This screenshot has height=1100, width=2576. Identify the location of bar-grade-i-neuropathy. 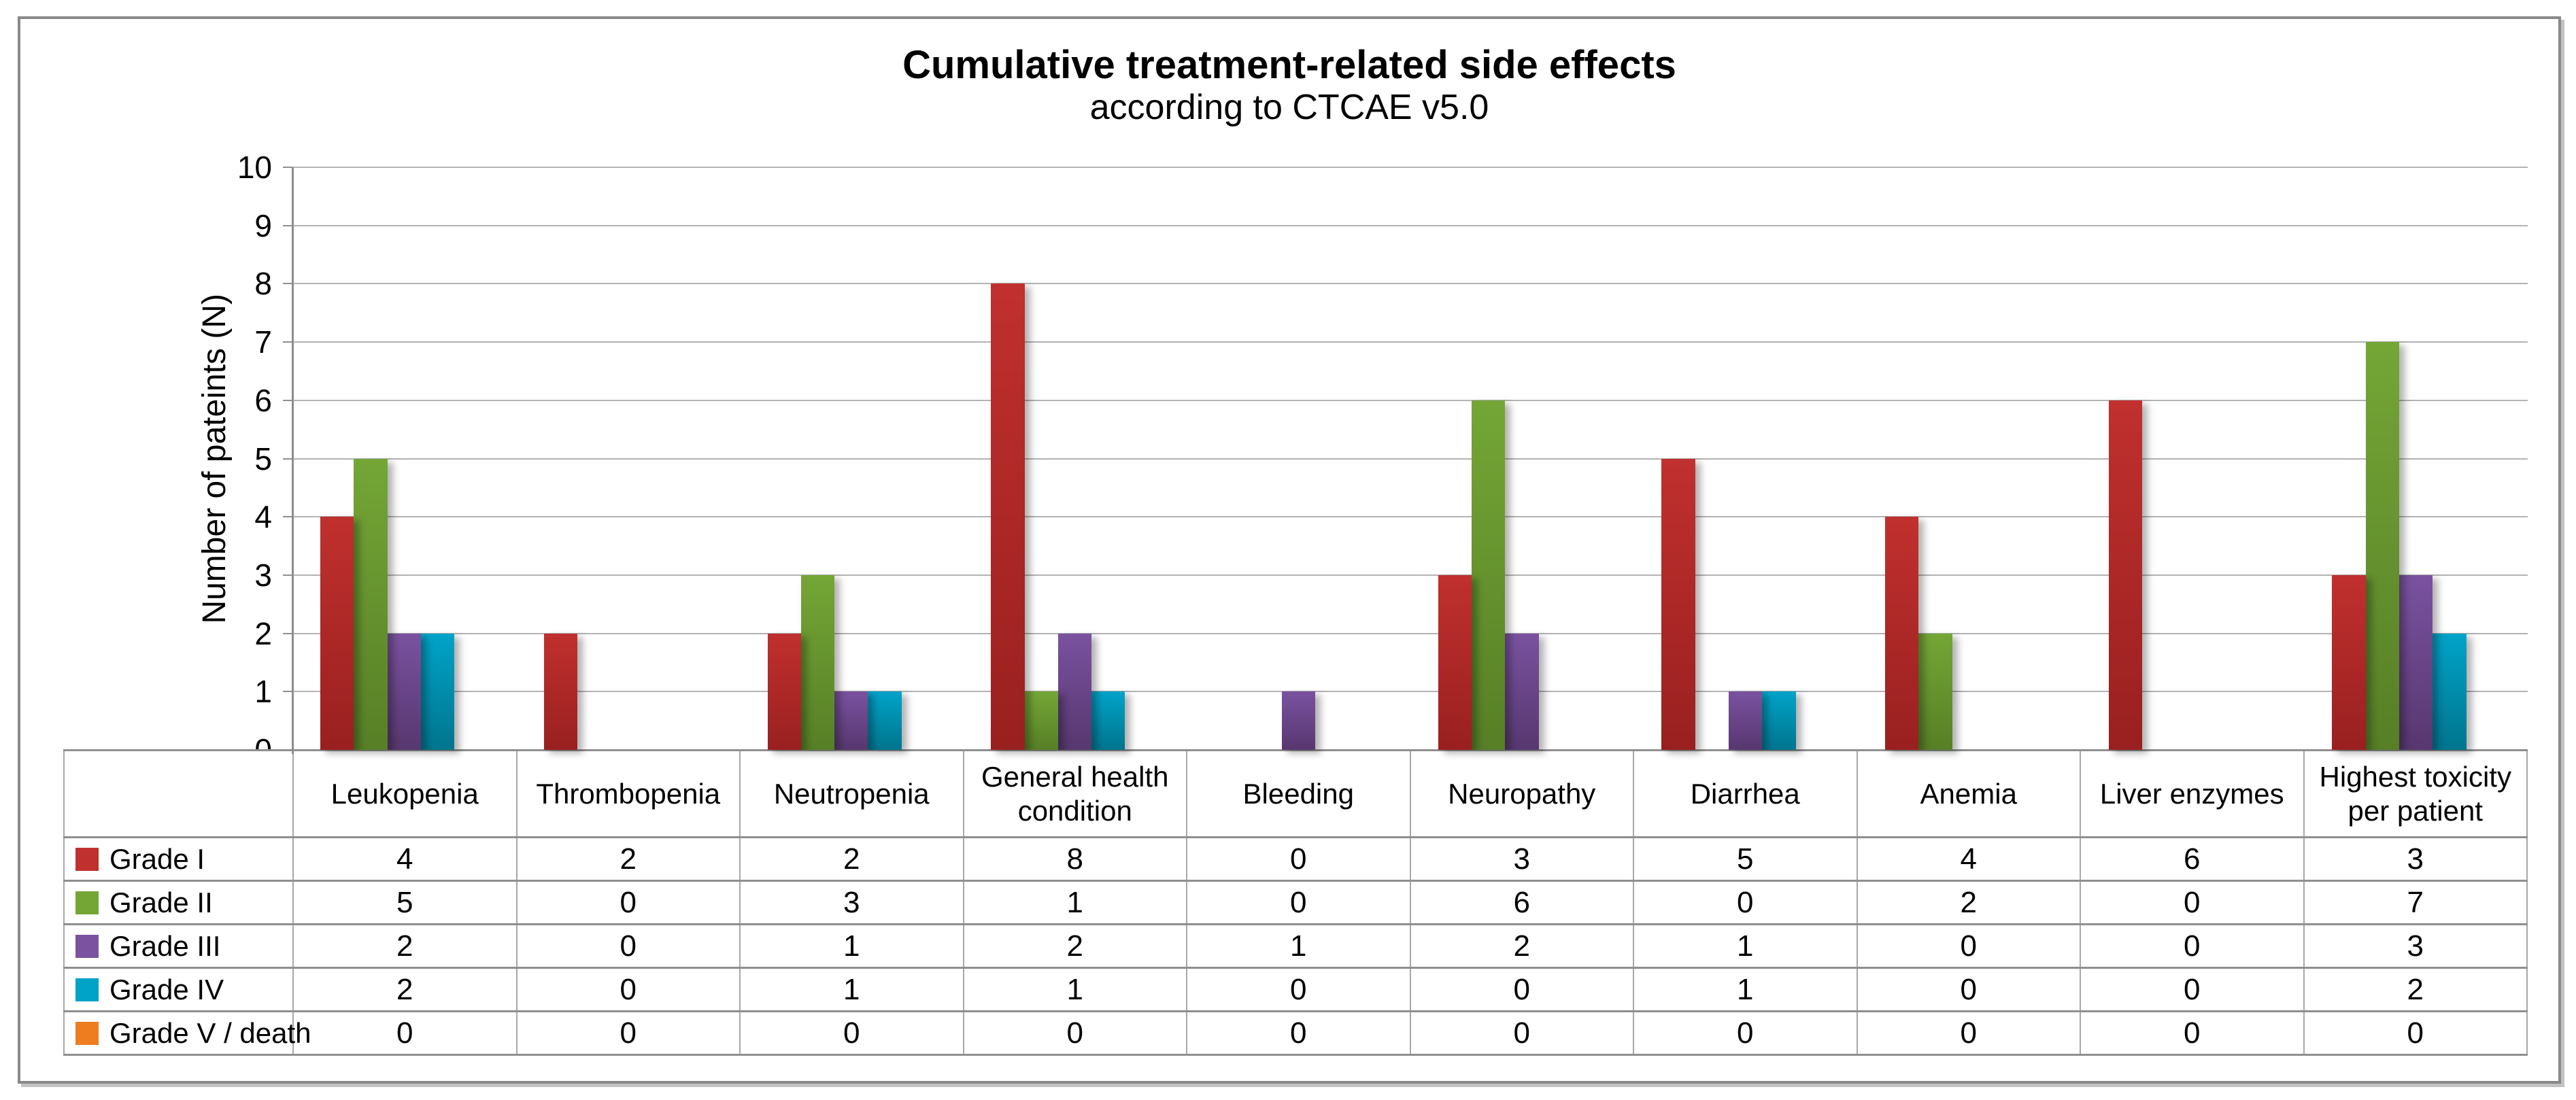
(1455, 662).